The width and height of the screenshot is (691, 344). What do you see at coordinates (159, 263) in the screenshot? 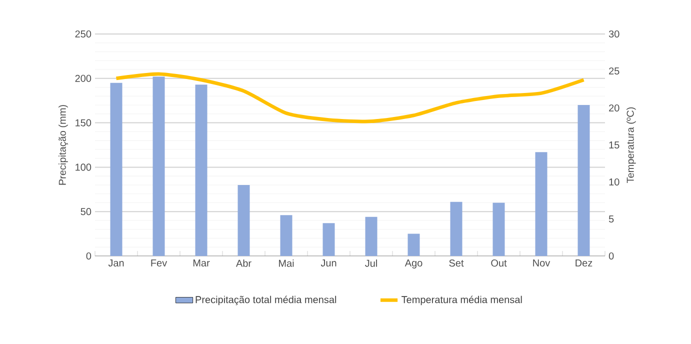
I see `x-tick-label: Fev` at bounding box center [159, 263].